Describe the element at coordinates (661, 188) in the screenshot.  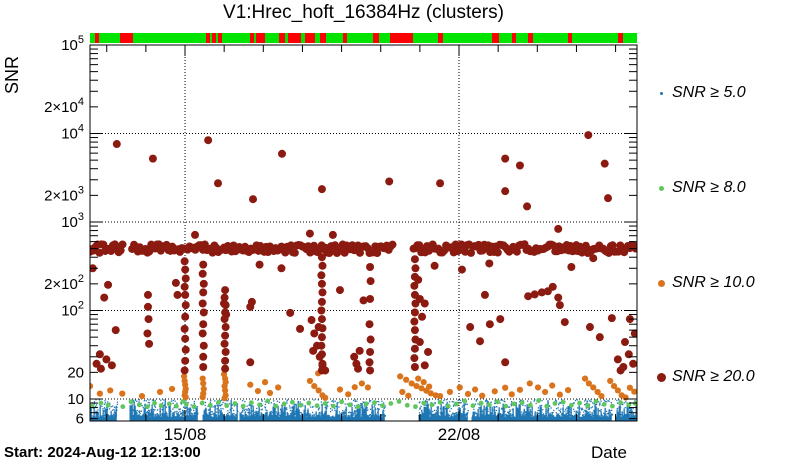
I see `green-dot-icon` at that location.